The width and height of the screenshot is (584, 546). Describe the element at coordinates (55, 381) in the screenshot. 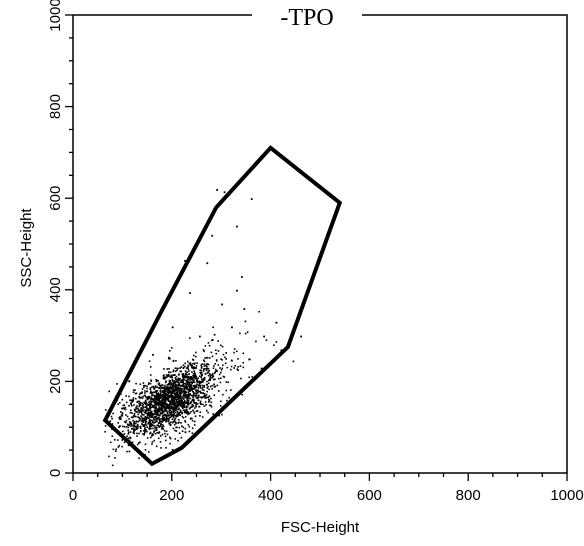

I see `y-tick-label: 200` at that location.